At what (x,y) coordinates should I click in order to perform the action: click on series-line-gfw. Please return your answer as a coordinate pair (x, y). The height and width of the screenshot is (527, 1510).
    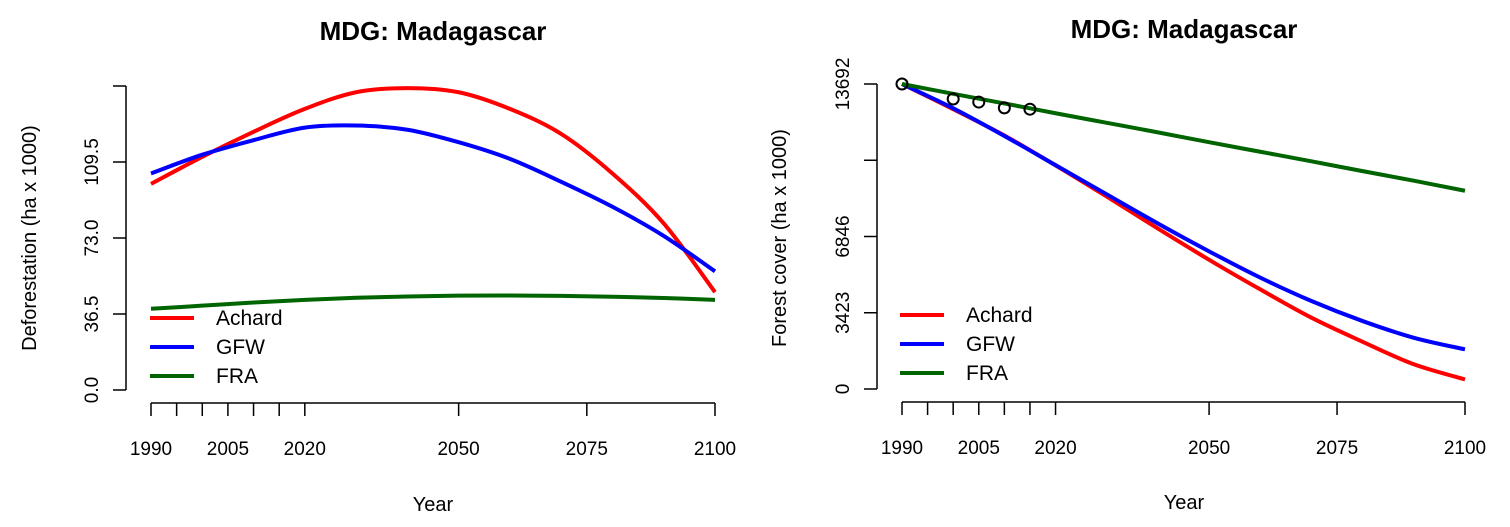
    Looking at the image, I should click on (433, 198).